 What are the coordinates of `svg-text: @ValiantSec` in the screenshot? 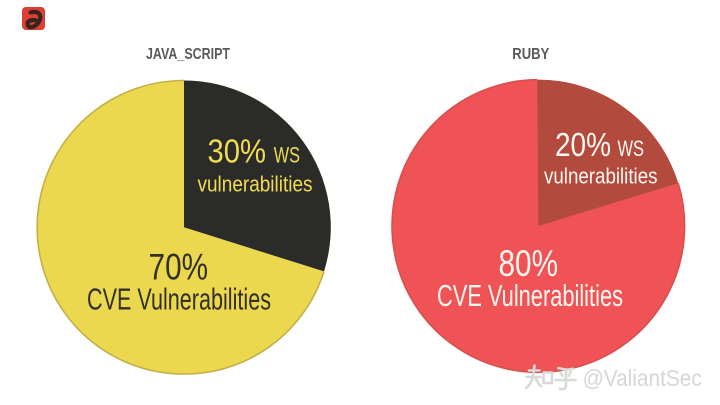 It's located at (642, 378).